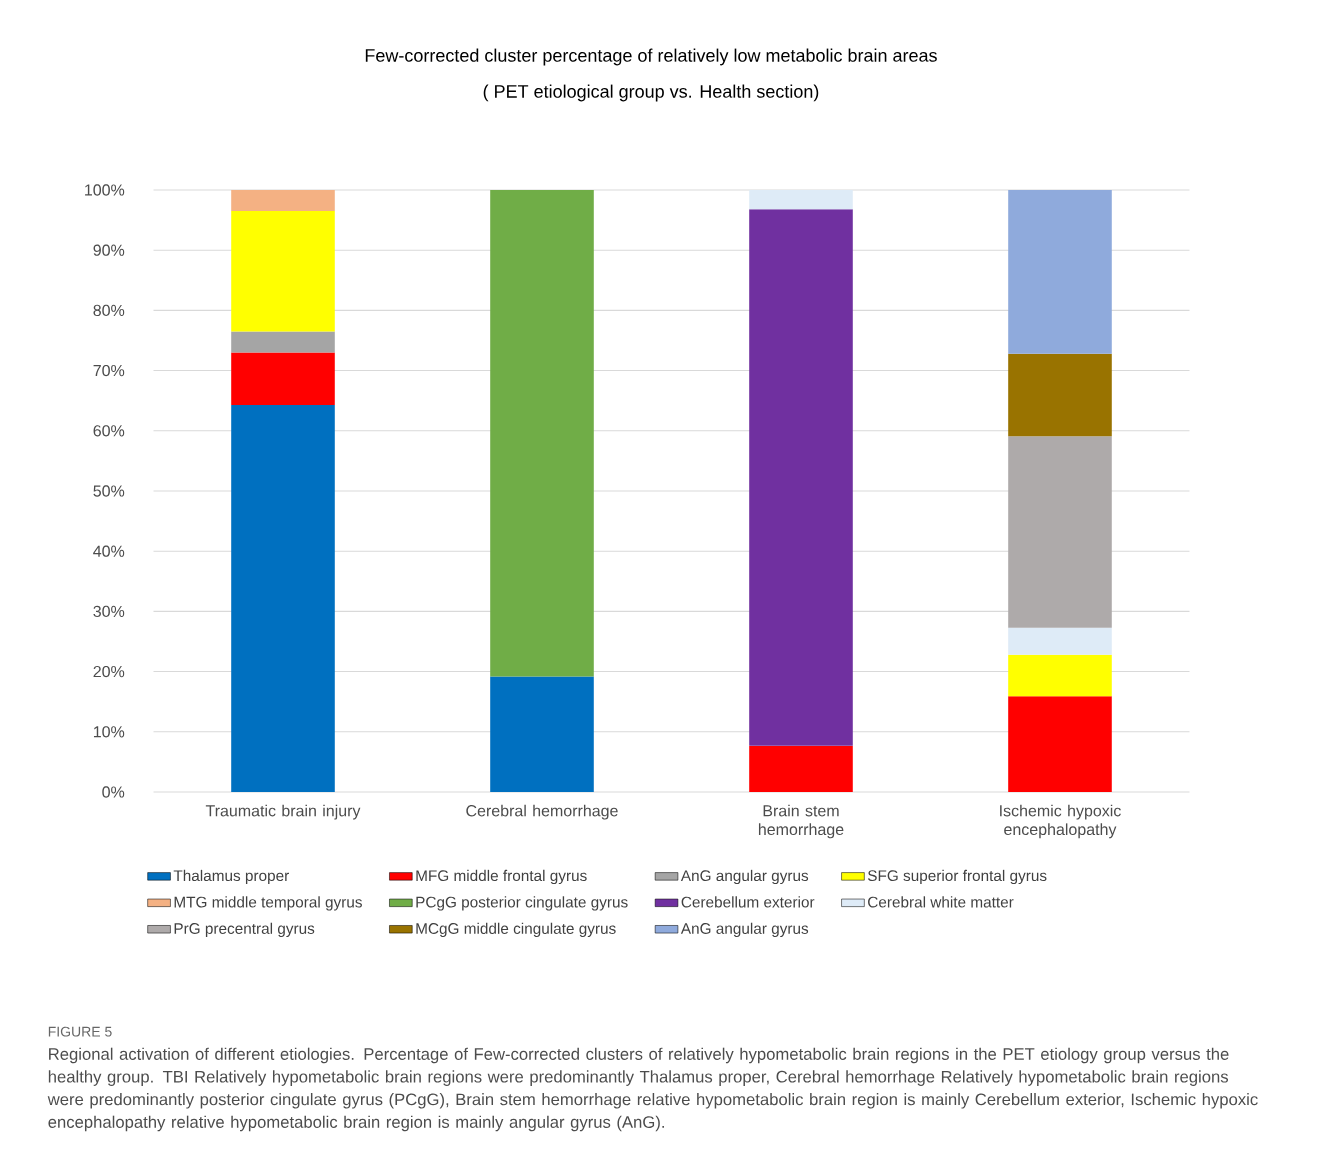 The height and width of the screenshot is (1157, 1322). I want to click on caption: FIGURE 5, so click(80, 1031).